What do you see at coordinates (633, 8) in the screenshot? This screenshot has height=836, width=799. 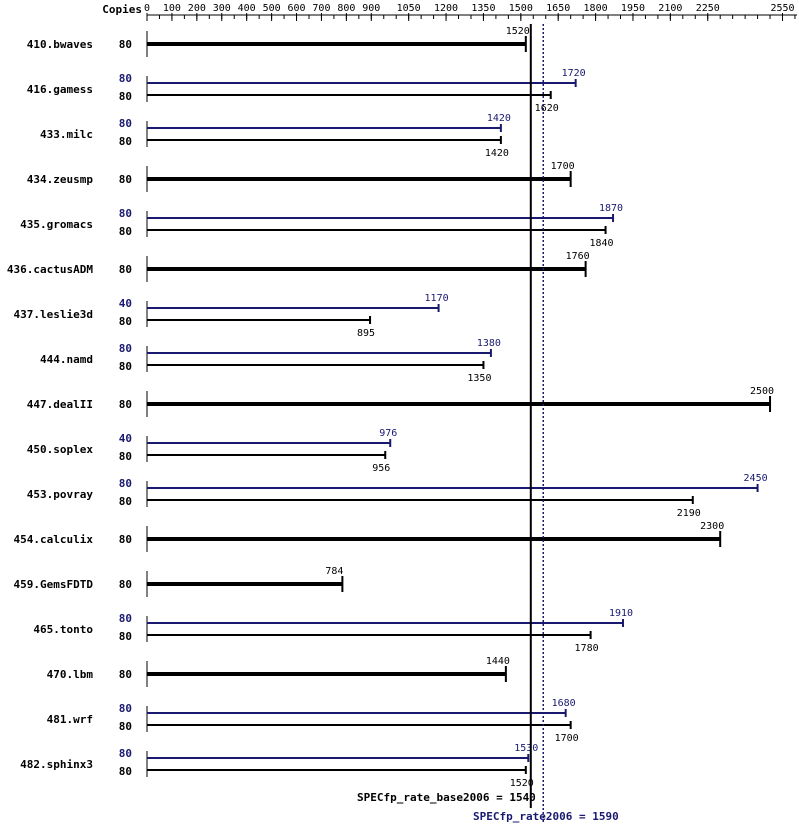 I see `axis-tick-label: 1950` at bounding box center [633, 8].